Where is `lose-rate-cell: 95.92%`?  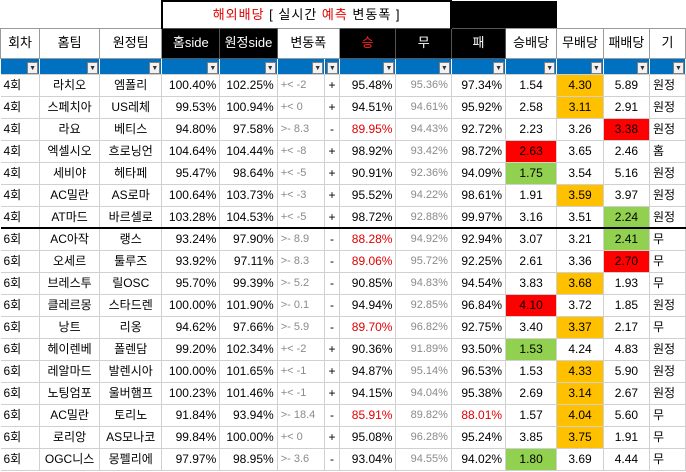 lose-rate-cell: 95.92% is located at coordinates (479, 107).